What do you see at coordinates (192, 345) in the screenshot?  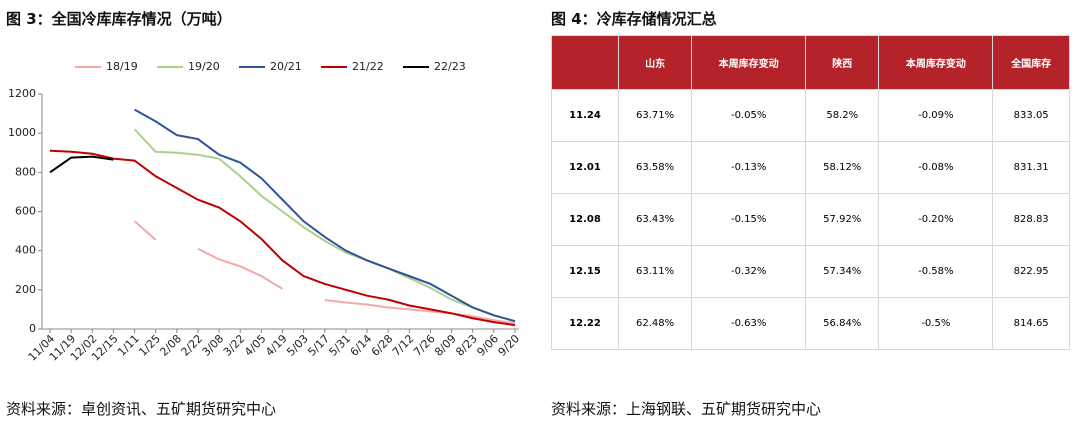 I see `x-tick-label: 2/22` at bounding box center [192, 345].